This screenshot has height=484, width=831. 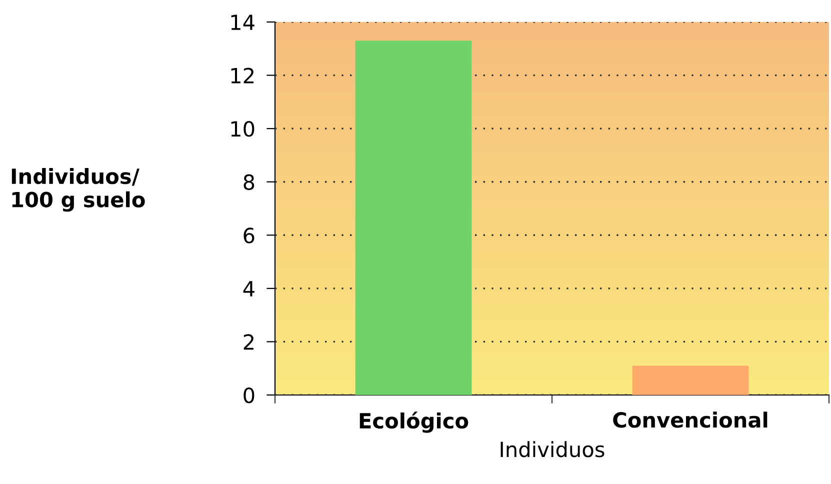 I want to click on y-tick-label: 10, so click(x=242, y=129).